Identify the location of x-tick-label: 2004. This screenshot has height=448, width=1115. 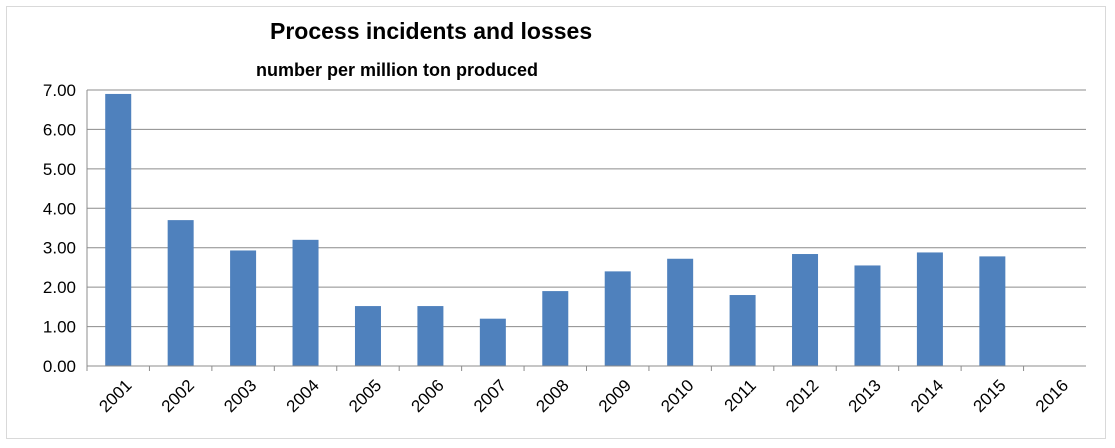
(303, 396).